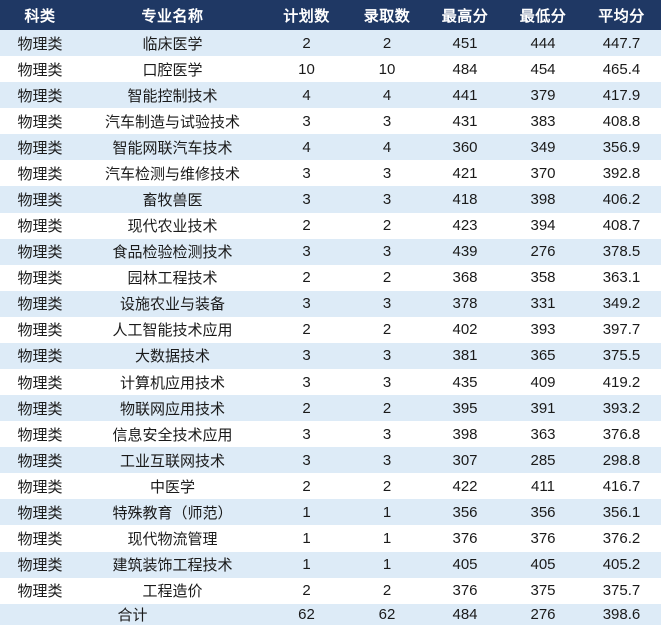  I want to click on cell-avg-score: 363.1, so click(621, 277).